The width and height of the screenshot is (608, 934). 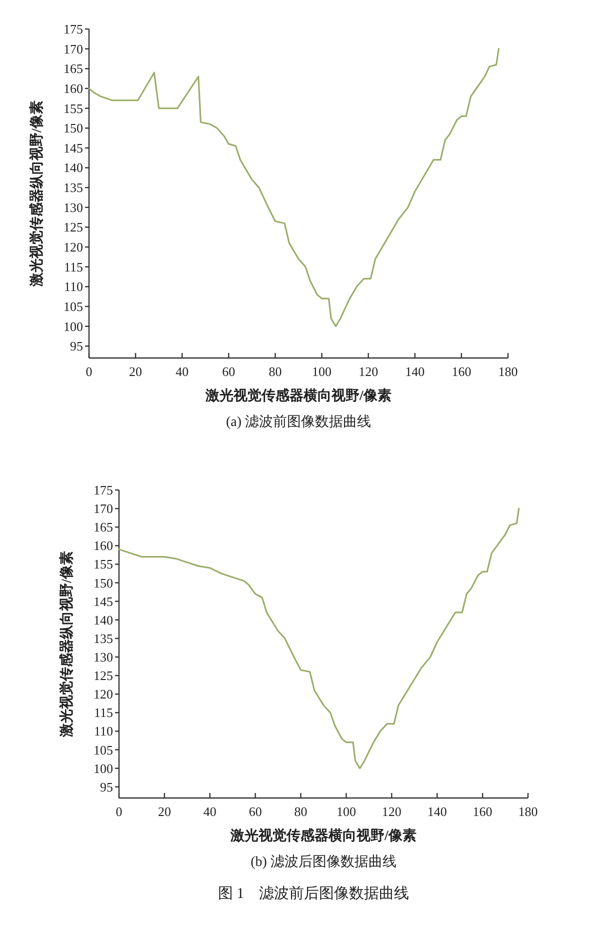 I want to click on caption: 图 1 滤波前后图像数据曲线, so click(x=314, y=893).